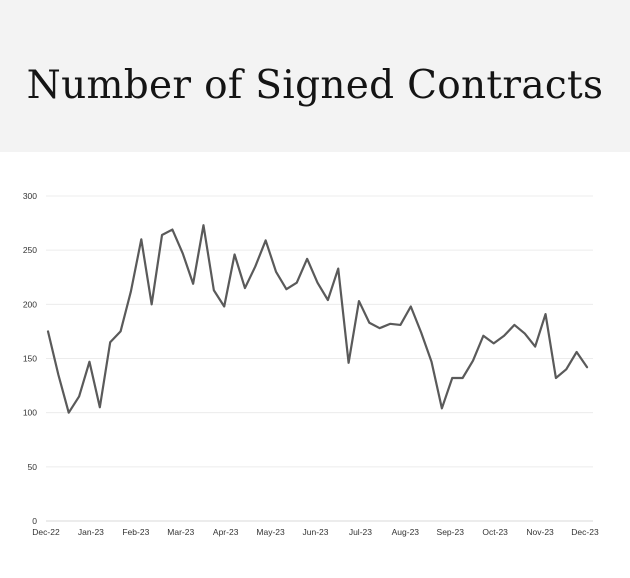 The height and width of the screenshot is (578, 630). I want to click on y-tick-label: 300, so click(30, 196).